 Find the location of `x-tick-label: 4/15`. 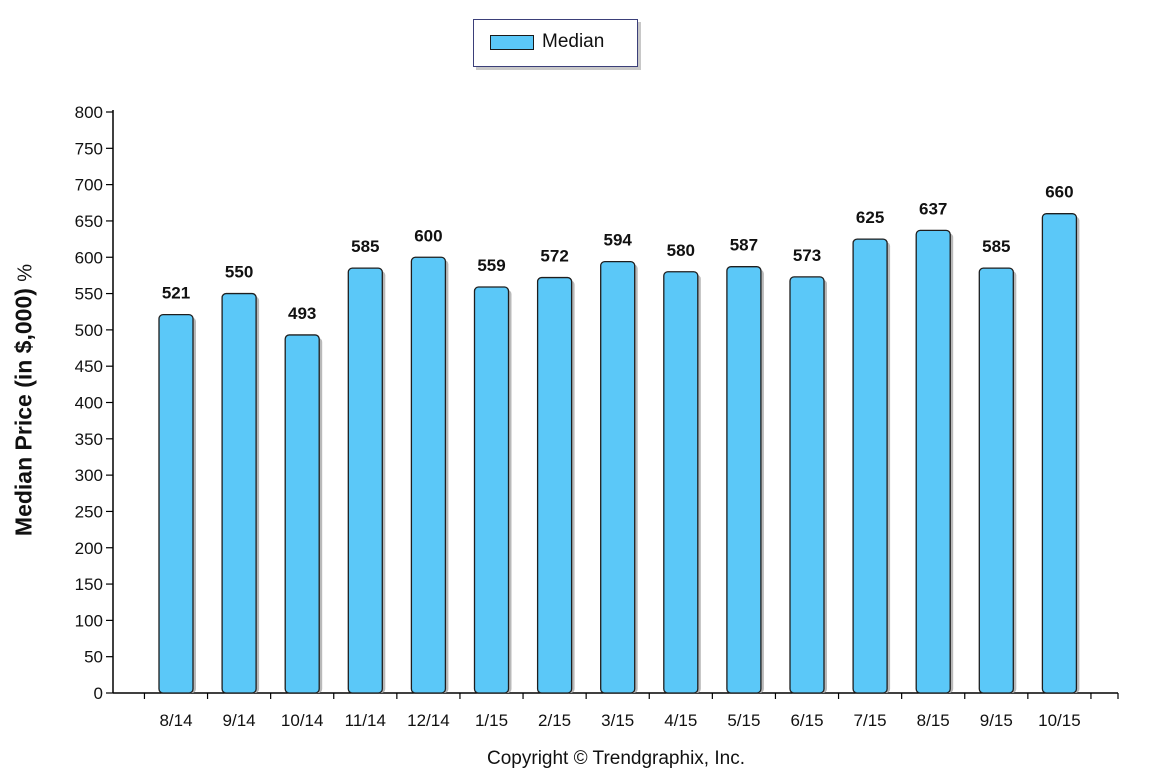

x-tick-label: 4/15 is located at coordinates (680, 720).